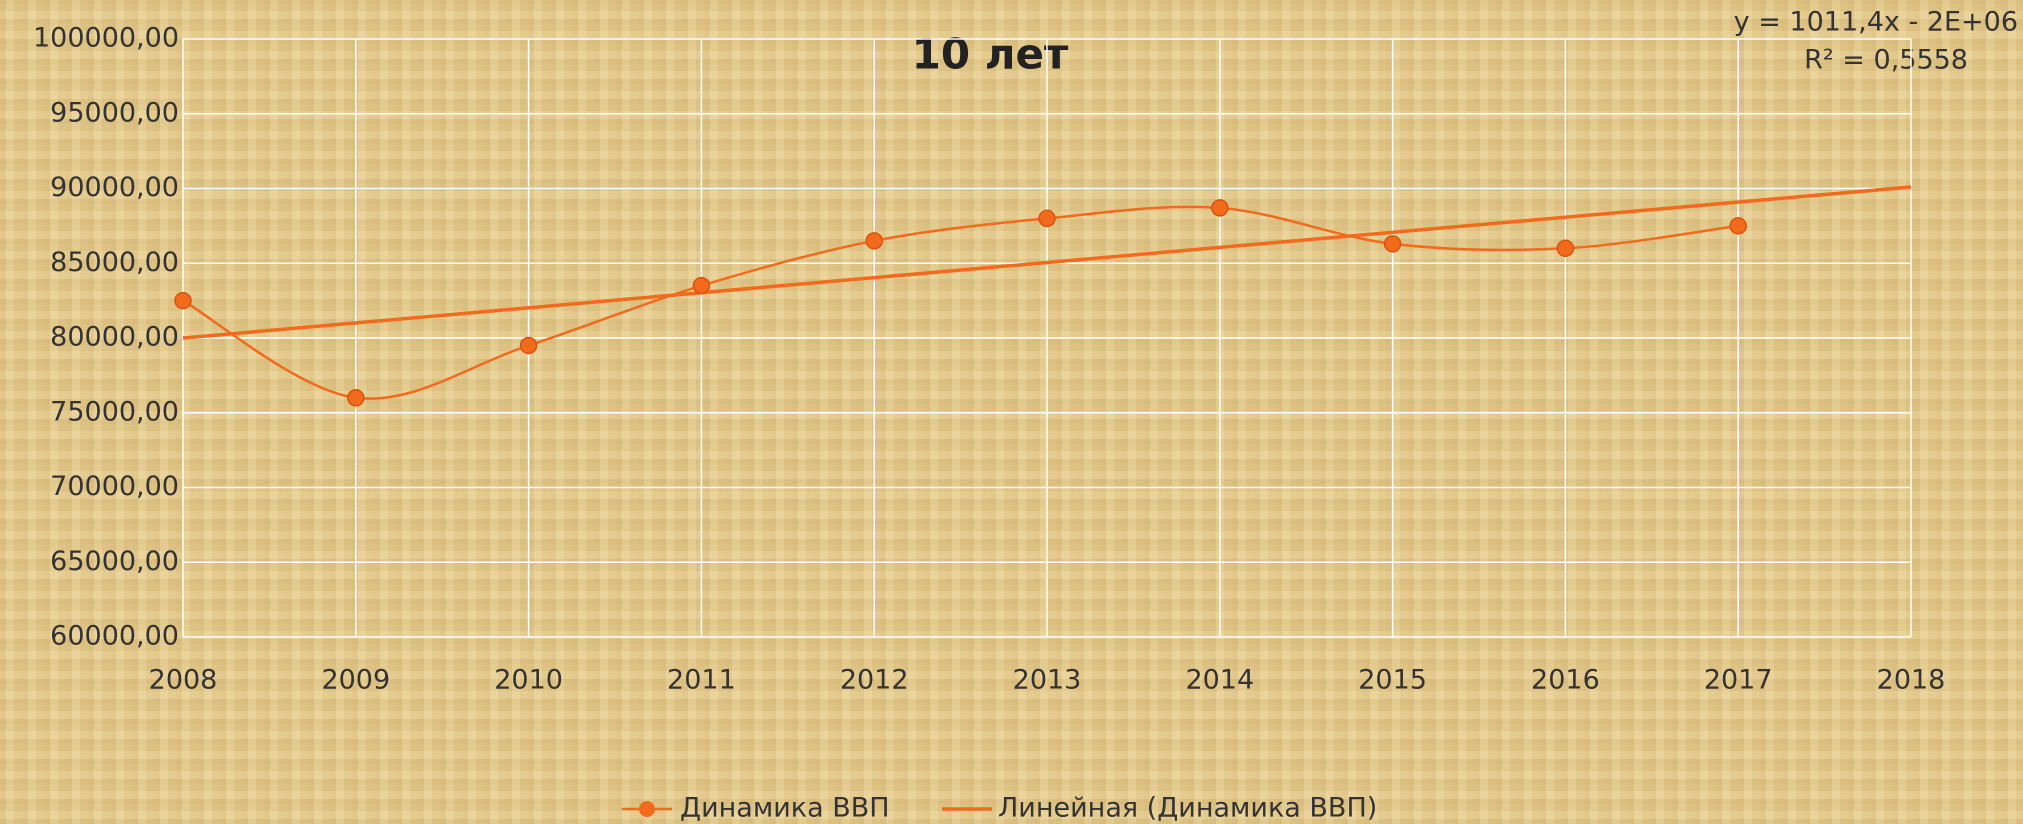 The image size is (2023, 824). I want to click on x-tick-label: 2013, so click(1047, 680).